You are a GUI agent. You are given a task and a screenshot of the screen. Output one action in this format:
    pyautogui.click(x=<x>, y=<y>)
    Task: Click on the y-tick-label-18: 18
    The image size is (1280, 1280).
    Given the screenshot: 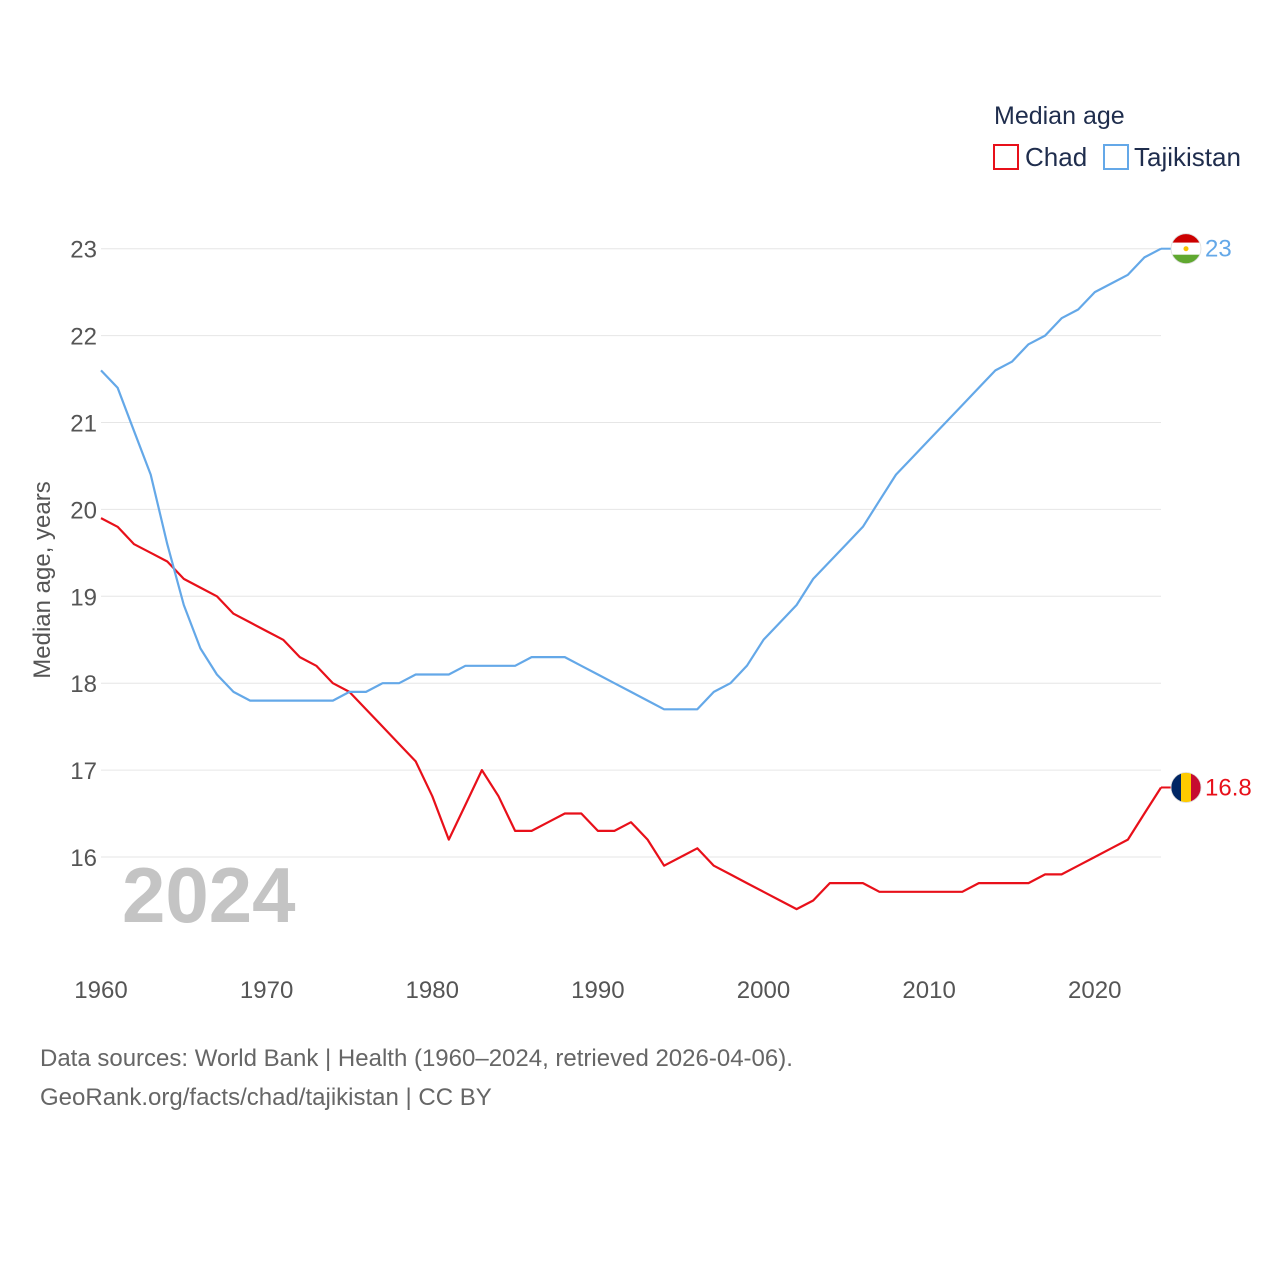 What is the action you would take?
    pyautogui.click(x=83, y=684)
    